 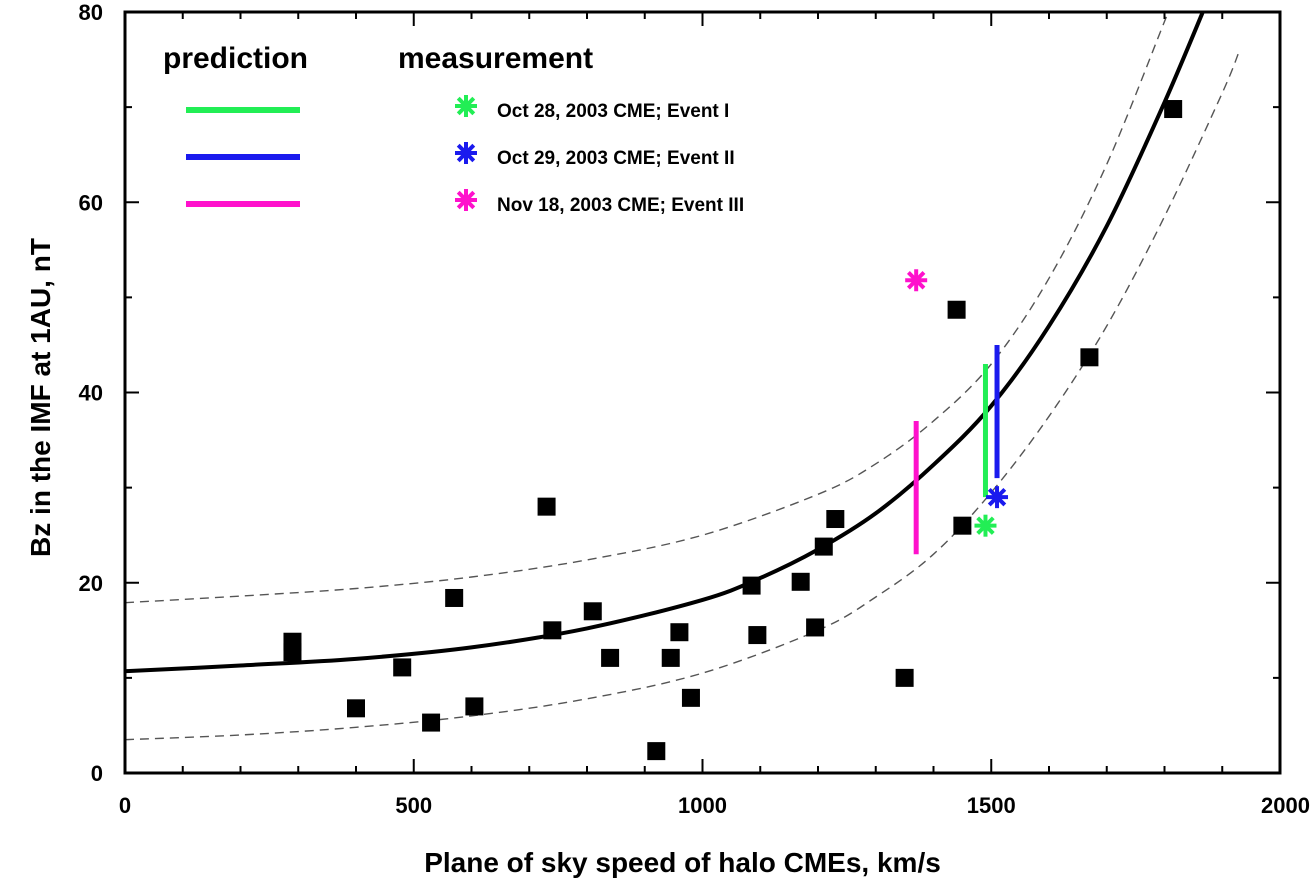 I want to click on x-tick-label: 1500, so click(x=991, y=805).